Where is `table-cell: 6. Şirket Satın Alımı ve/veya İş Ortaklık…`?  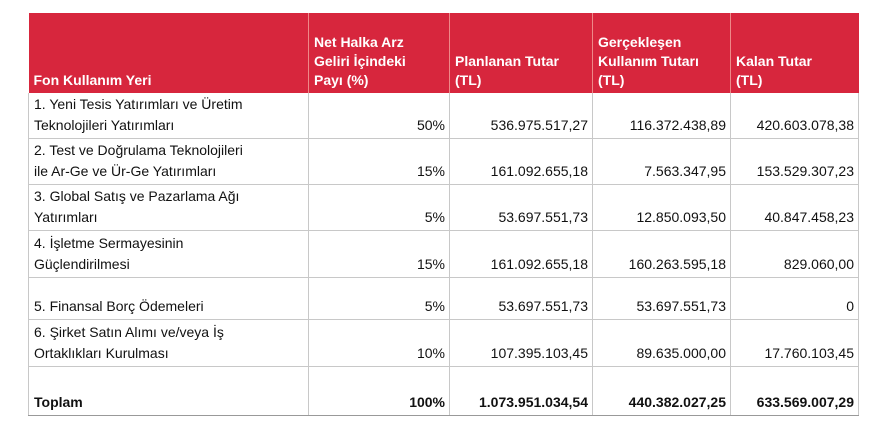
table-cell: 6. Şirket Satın Alımı ve/veya İş Ortaklık… is located at coordinates (168, 343).